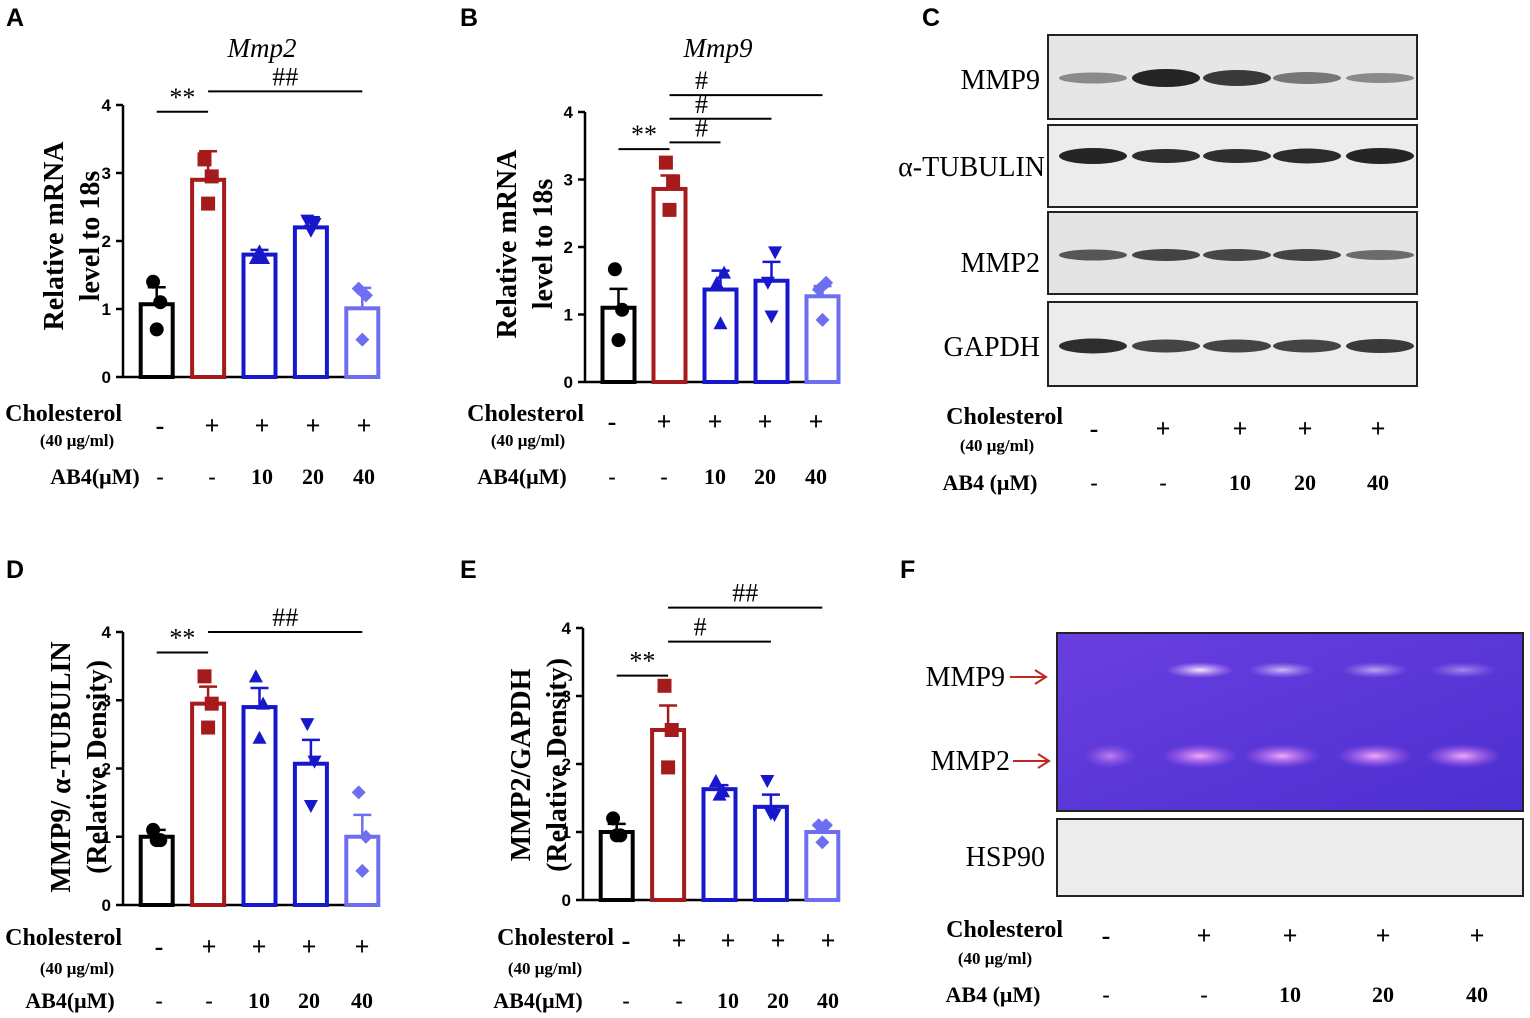 This screenshot has height=1018, width=1530. Describe the element at coordinates (965, 677) in the screenshot. I see `zymo-label-mmp9: MMP9` at that location.